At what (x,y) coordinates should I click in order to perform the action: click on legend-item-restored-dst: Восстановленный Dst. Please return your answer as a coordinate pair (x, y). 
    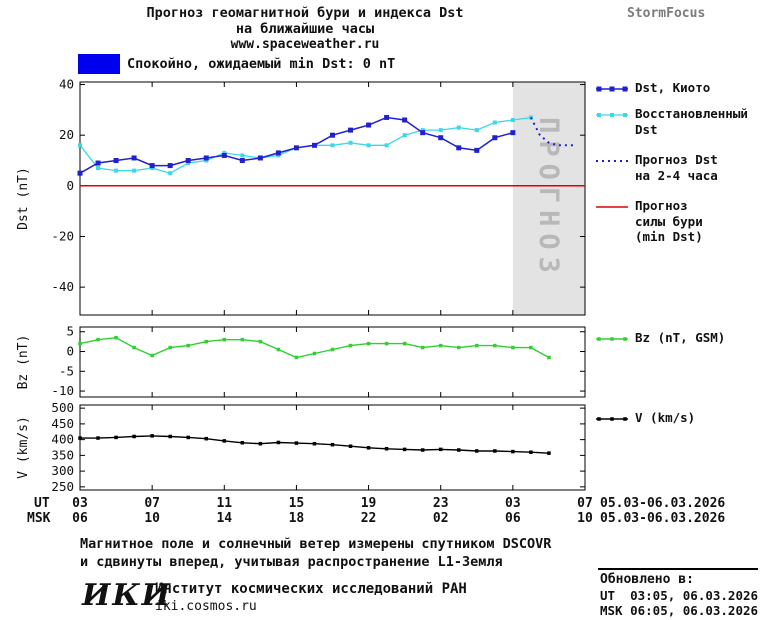
    Looking at the image, I should click on (671, 121).